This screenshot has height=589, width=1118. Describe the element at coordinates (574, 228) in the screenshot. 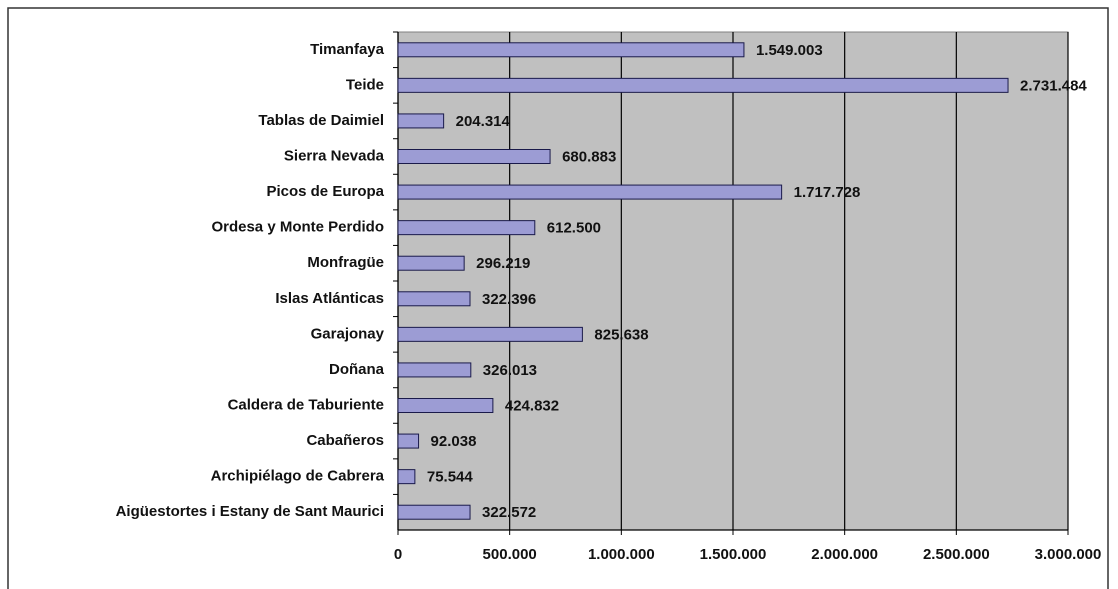

I see `data-label: 612.500` at that location.